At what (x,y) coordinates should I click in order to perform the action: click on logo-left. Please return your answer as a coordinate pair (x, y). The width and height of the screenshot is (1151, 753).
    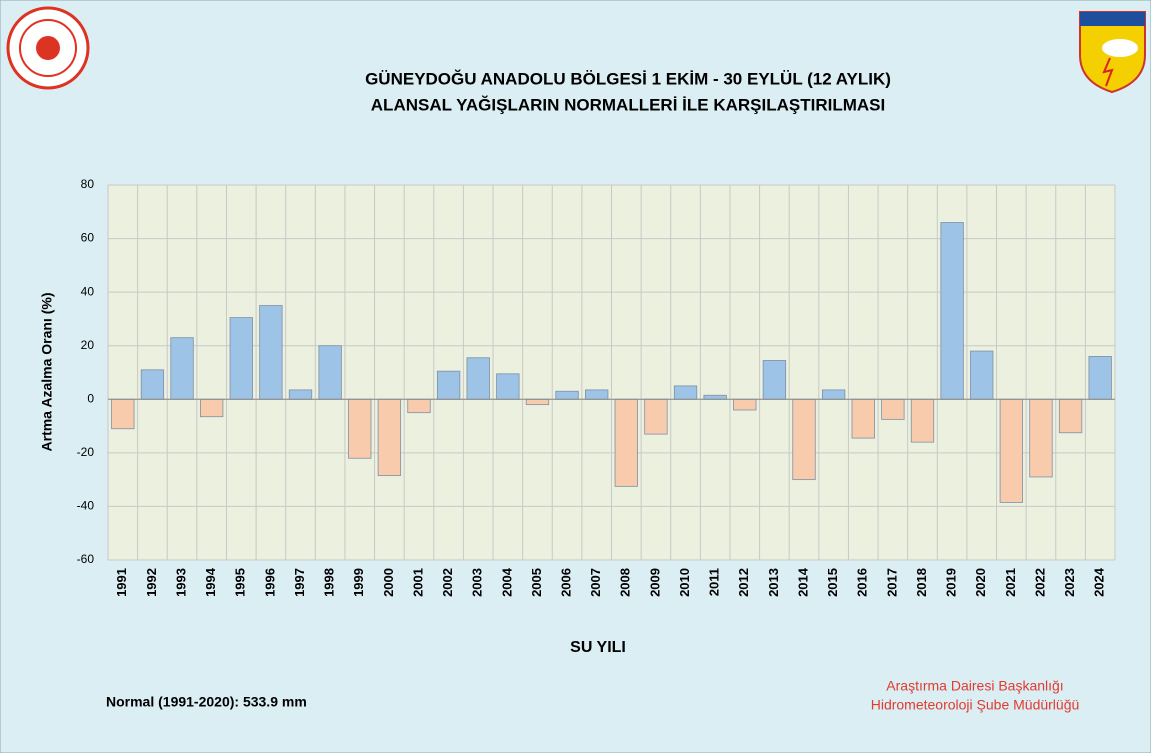
    Looking at the image, I should click on (48, 48).